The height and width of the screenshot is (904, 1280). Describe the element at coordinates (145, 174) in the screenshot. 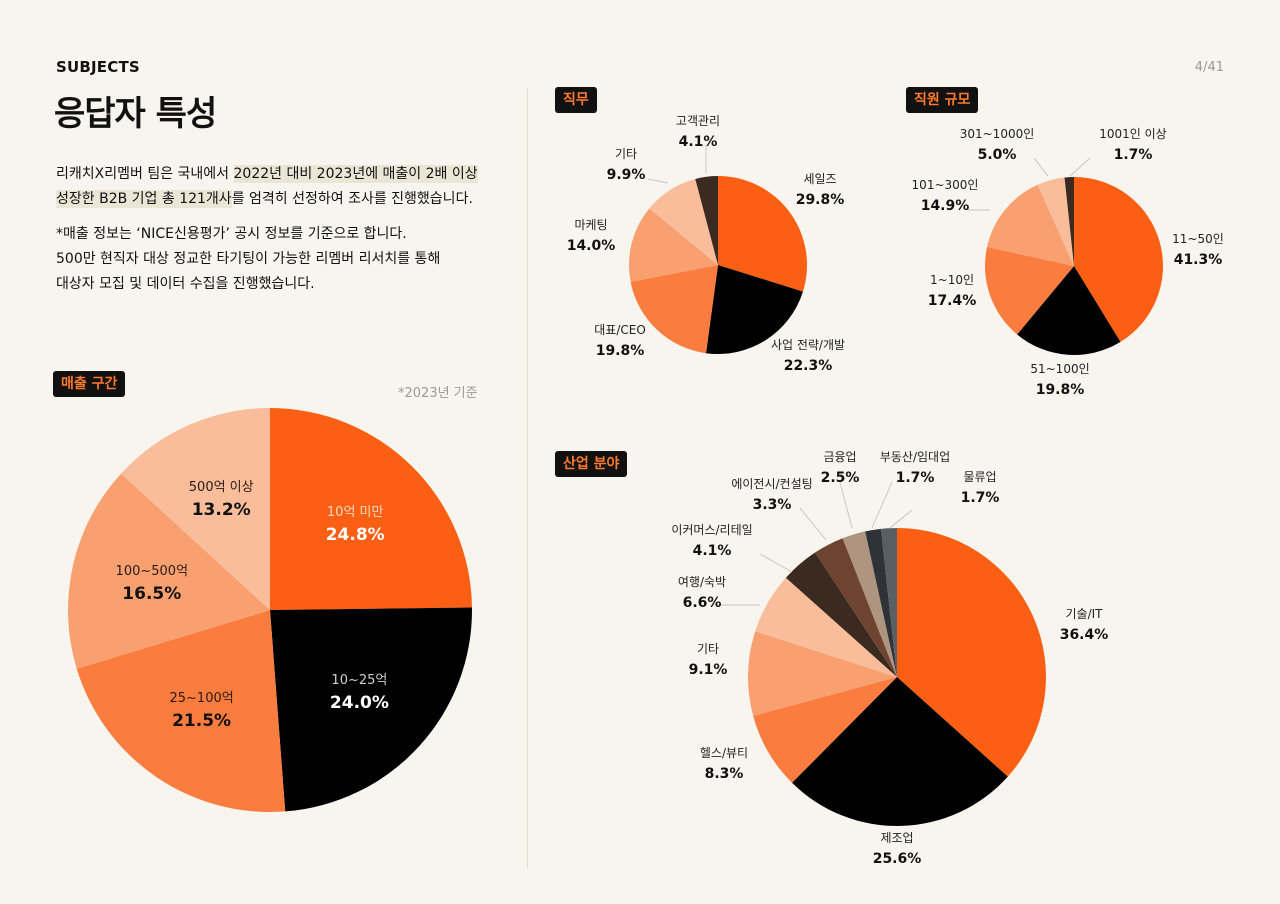

I see `intro-p1-pre: 리캐치X리멤버 팀은 국내에서` at that location.